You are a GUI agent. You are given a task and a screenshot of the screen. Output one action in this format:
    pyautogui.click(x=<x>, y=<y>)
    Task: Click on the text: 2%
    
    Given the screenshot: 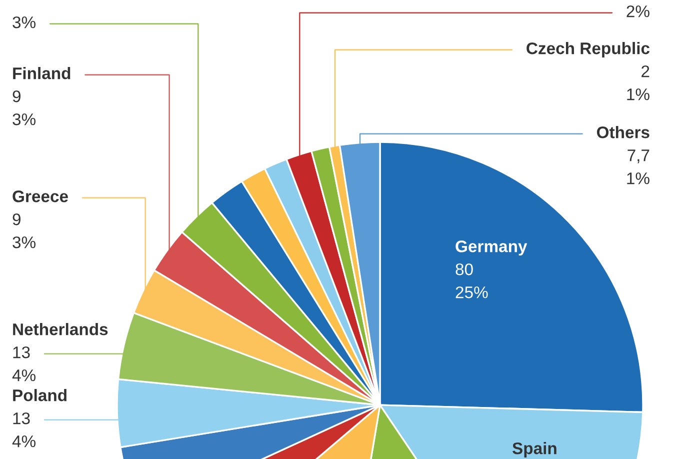 What is the action you would take?
    pyautogui.click(x=638, y=11)
    